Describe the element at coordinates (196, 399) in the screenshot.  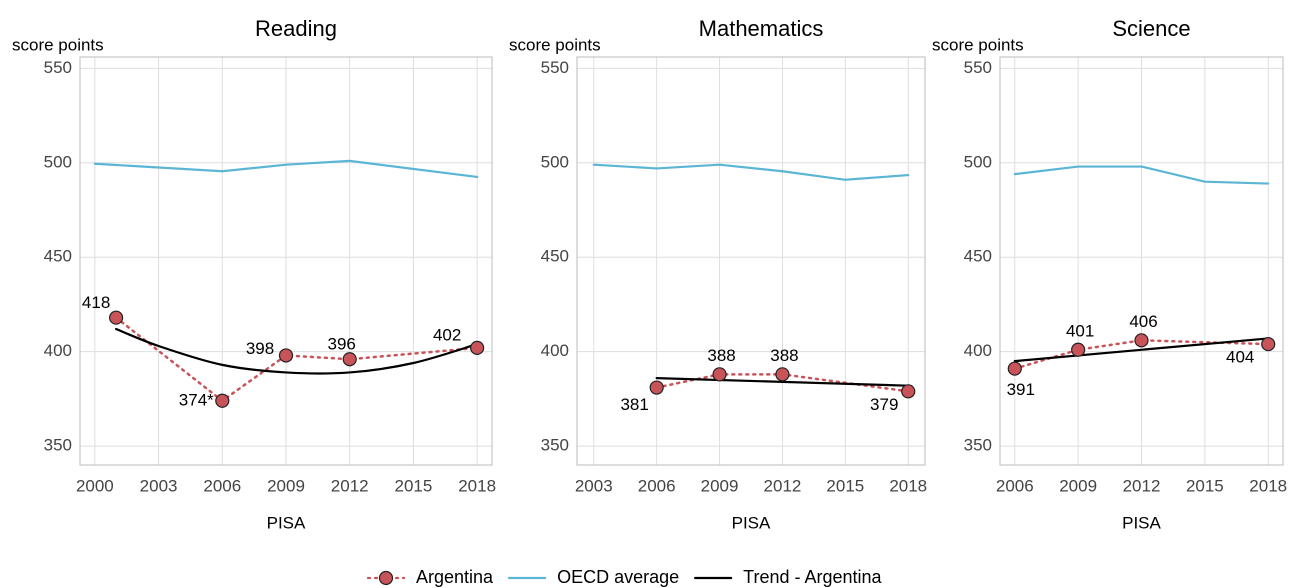
I see `data-label: 374*` at that location.